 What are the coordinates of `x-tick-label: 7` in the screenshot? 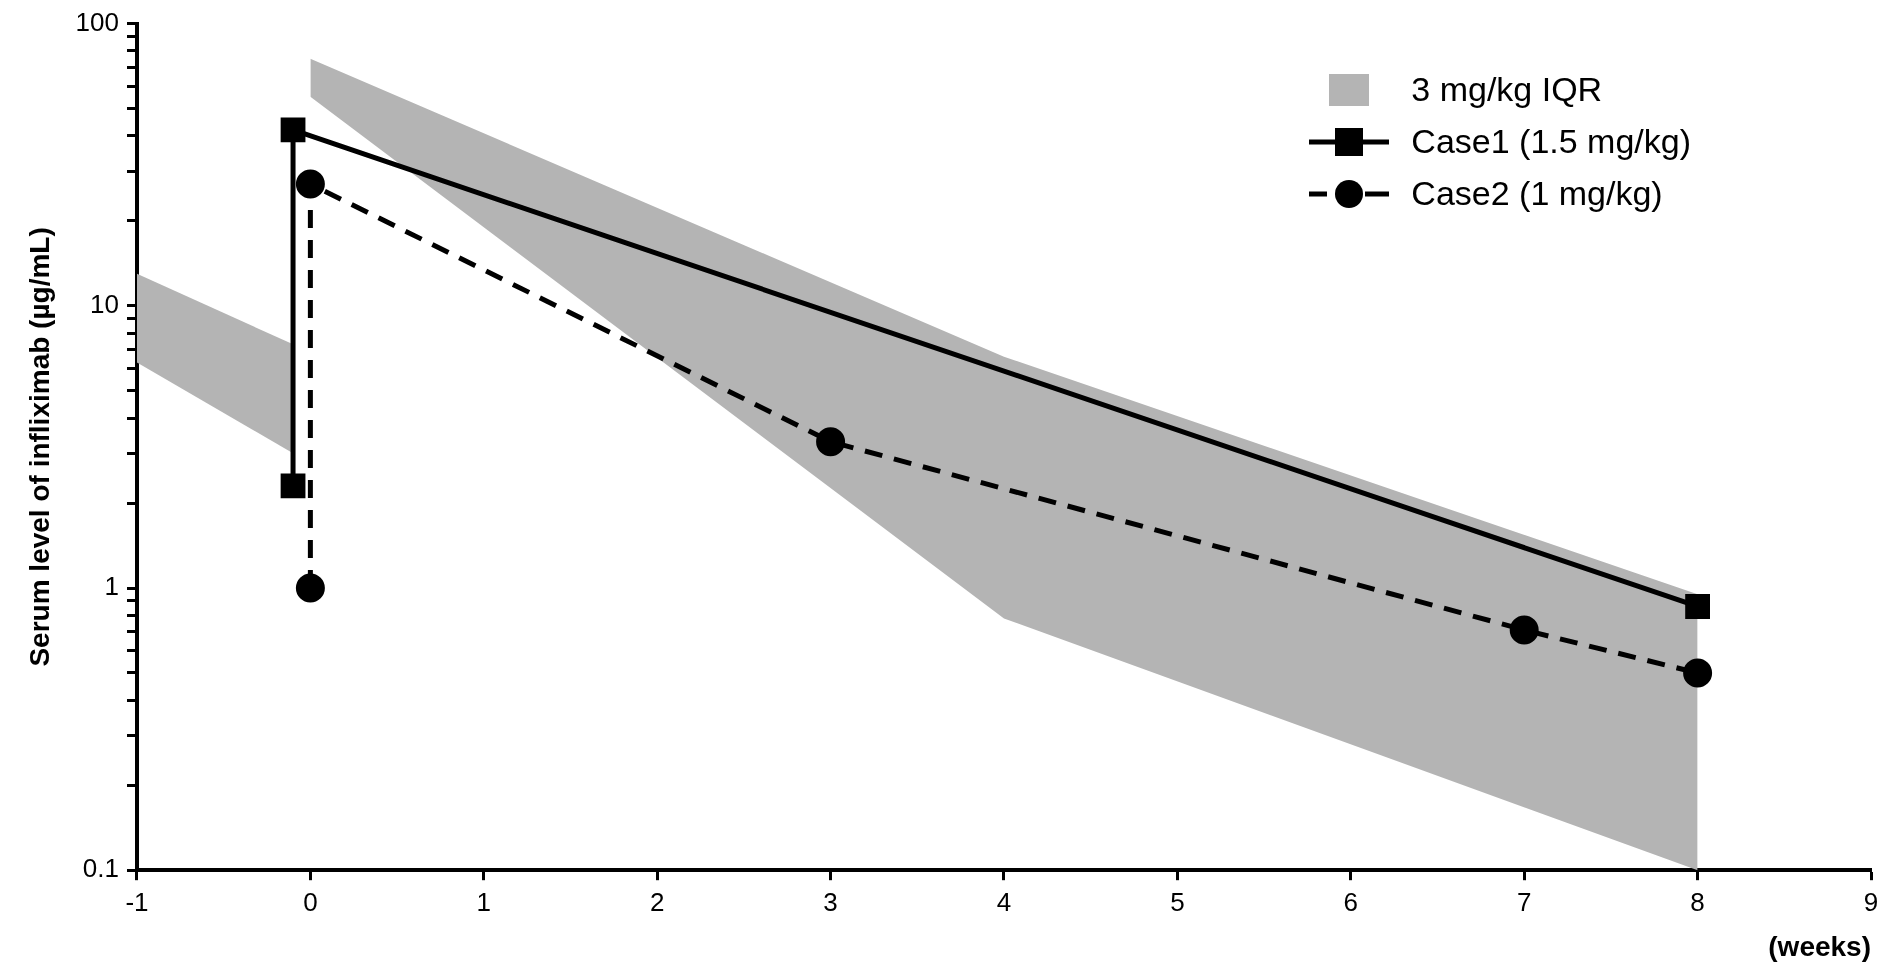 It's located at (1524, 901).